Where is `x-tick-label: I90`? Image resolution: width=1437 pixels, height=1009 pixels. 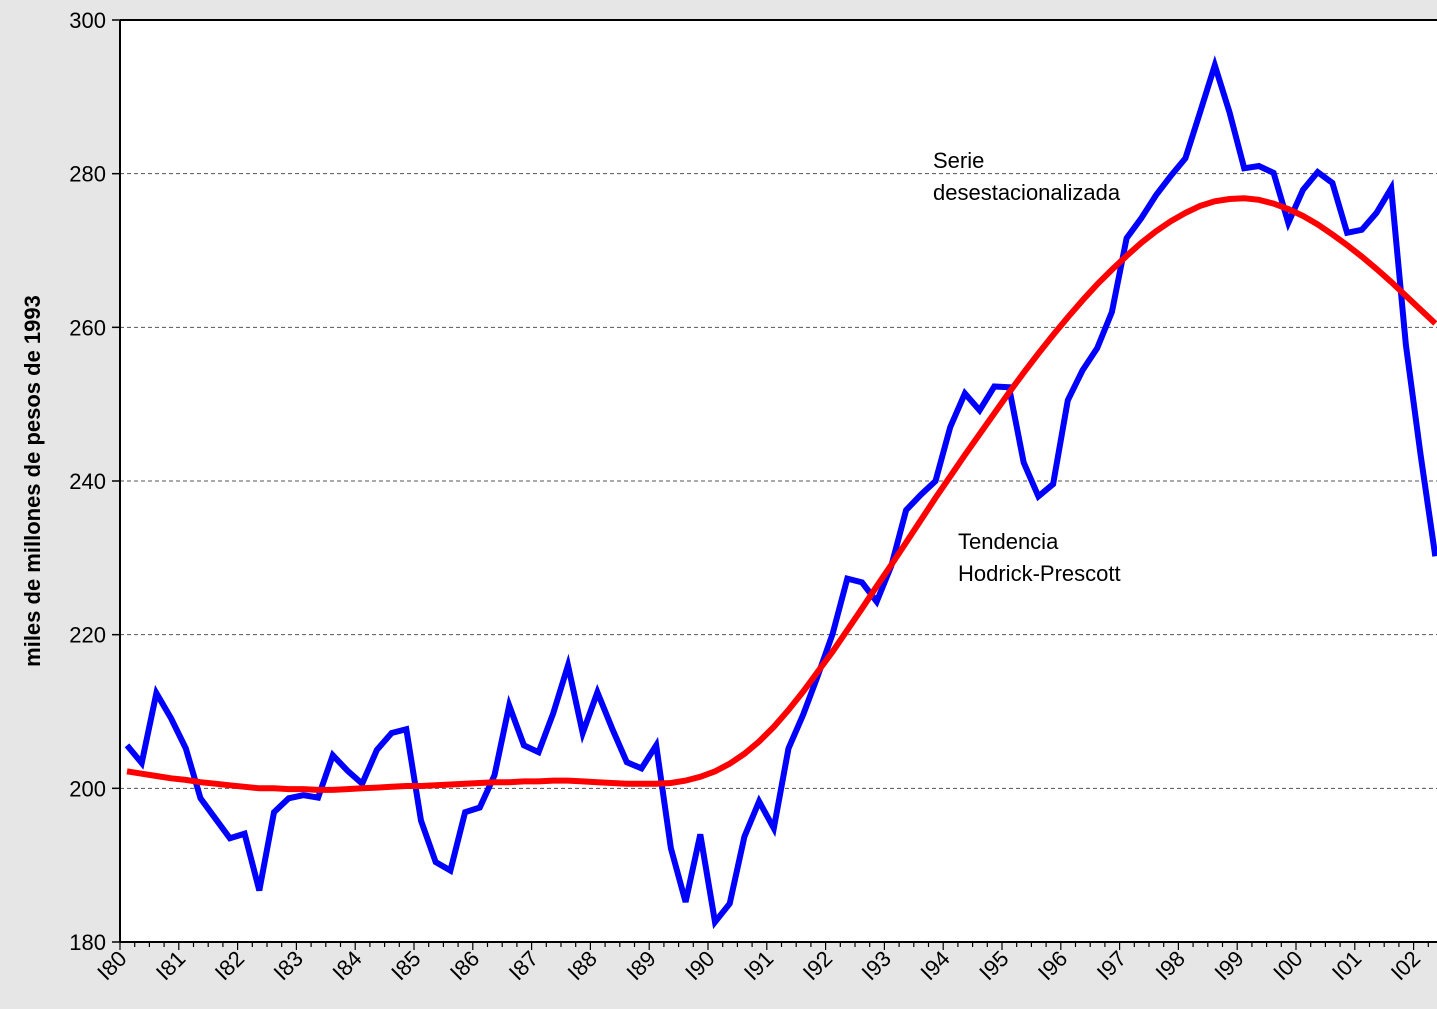
x-tick-label: I90 is located at coordinates (699, 965).